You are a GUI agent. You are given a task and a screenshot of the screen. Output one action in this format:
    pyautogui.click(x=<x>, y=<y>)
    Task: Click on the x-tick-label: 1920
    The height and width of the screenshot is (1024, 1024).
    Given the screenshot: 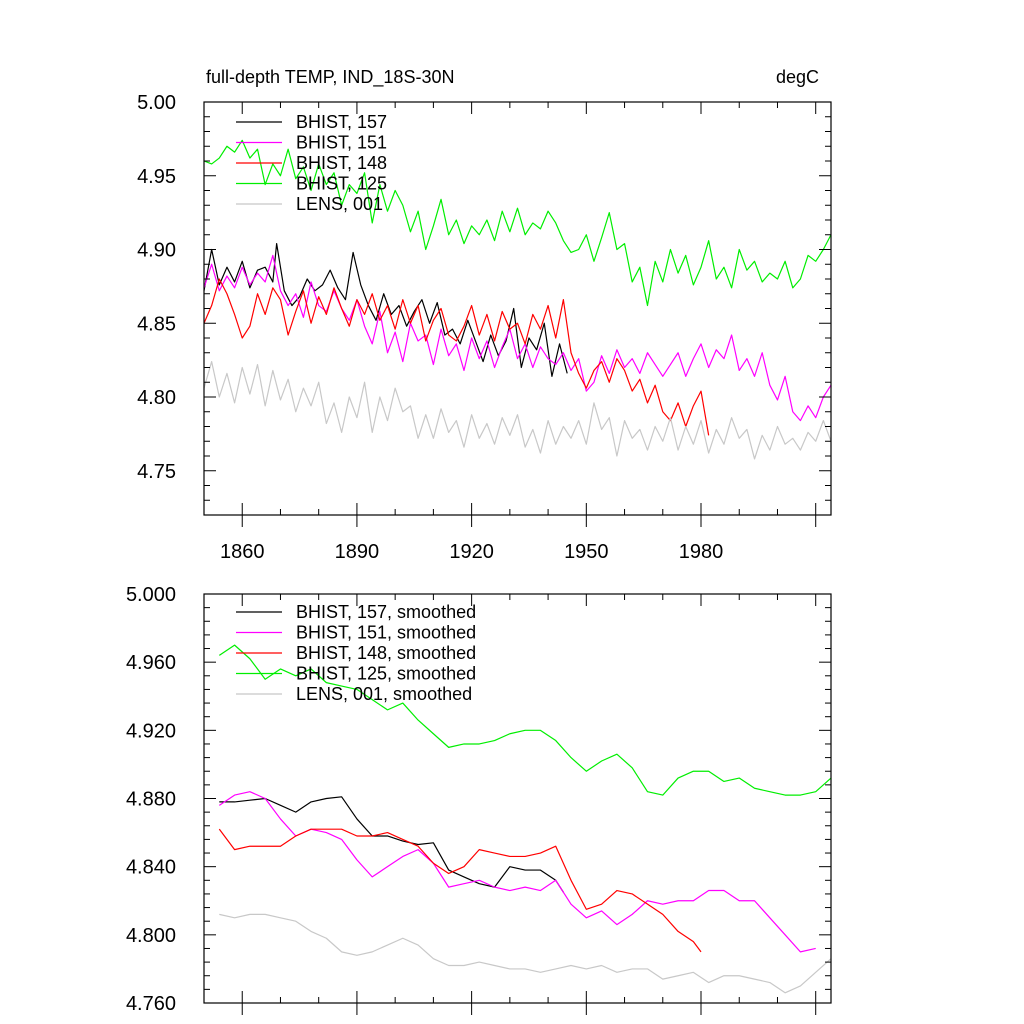 What is the action you would take?
    pyautogui.click(x=471, y=552)
    